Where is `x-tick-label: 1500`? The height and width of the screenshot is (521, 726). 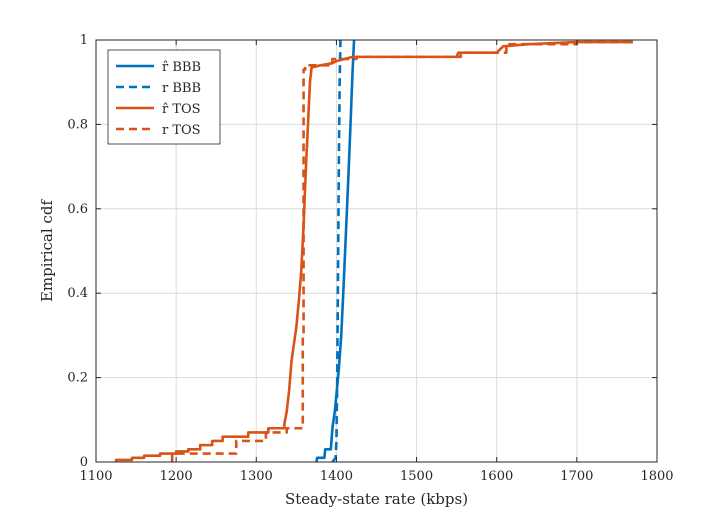 x-tick-label: 1500 is located at coordinates (416, 476).